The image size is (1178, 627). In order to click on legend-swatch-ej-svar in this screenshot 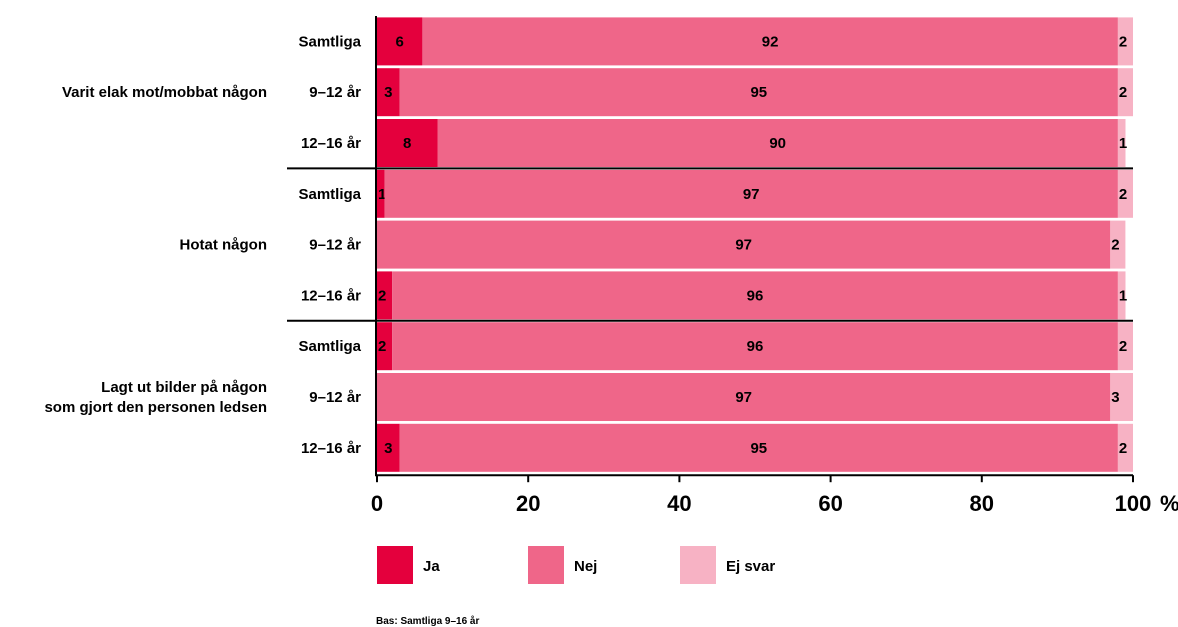, I will do `click(698, 565)`.